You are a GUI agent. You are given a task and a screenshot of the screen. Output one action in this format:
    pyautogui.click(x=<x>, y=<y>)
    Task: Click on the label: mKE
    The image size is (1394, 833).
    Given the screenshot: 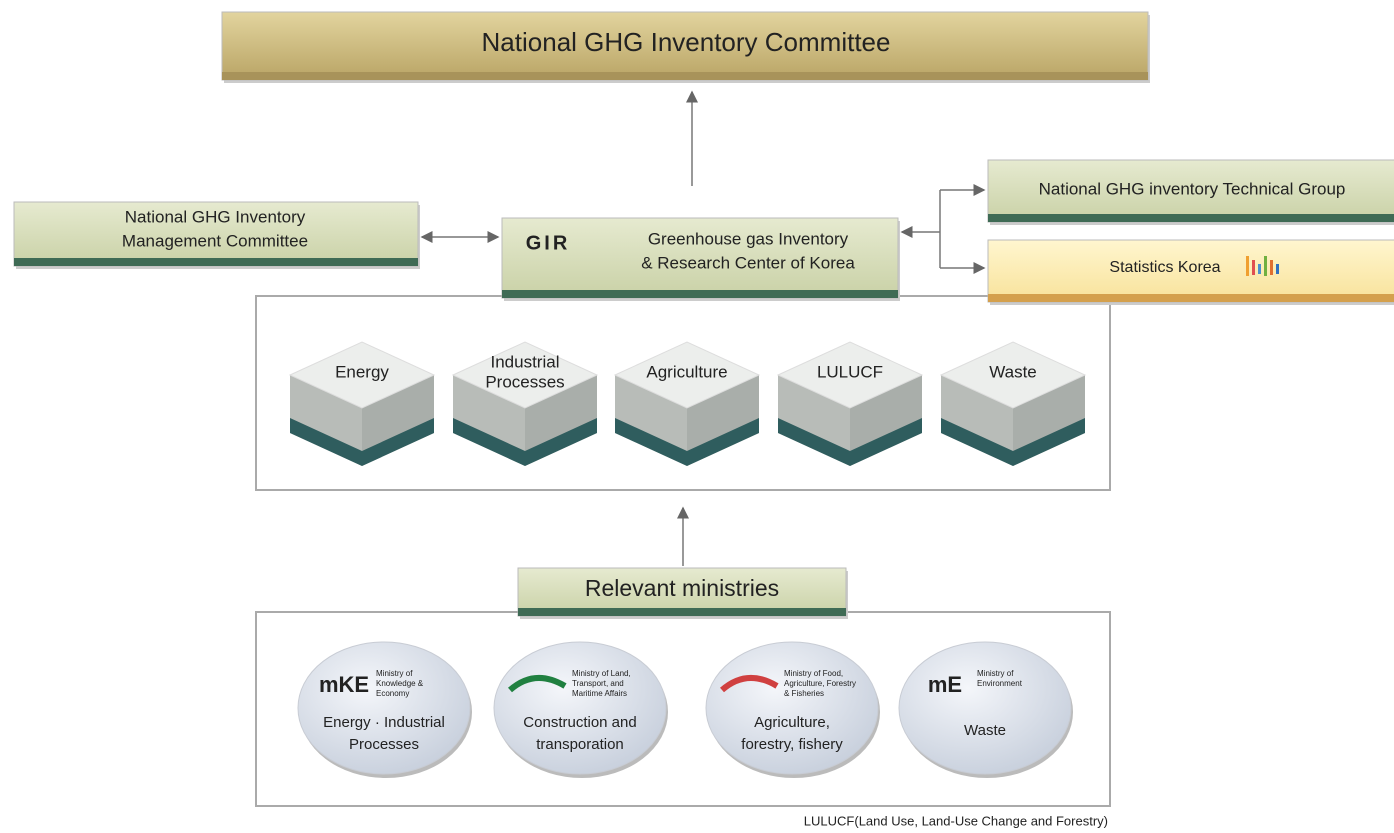 What is the action you would take?
    pyautogui.click(x=344, y=684)
    